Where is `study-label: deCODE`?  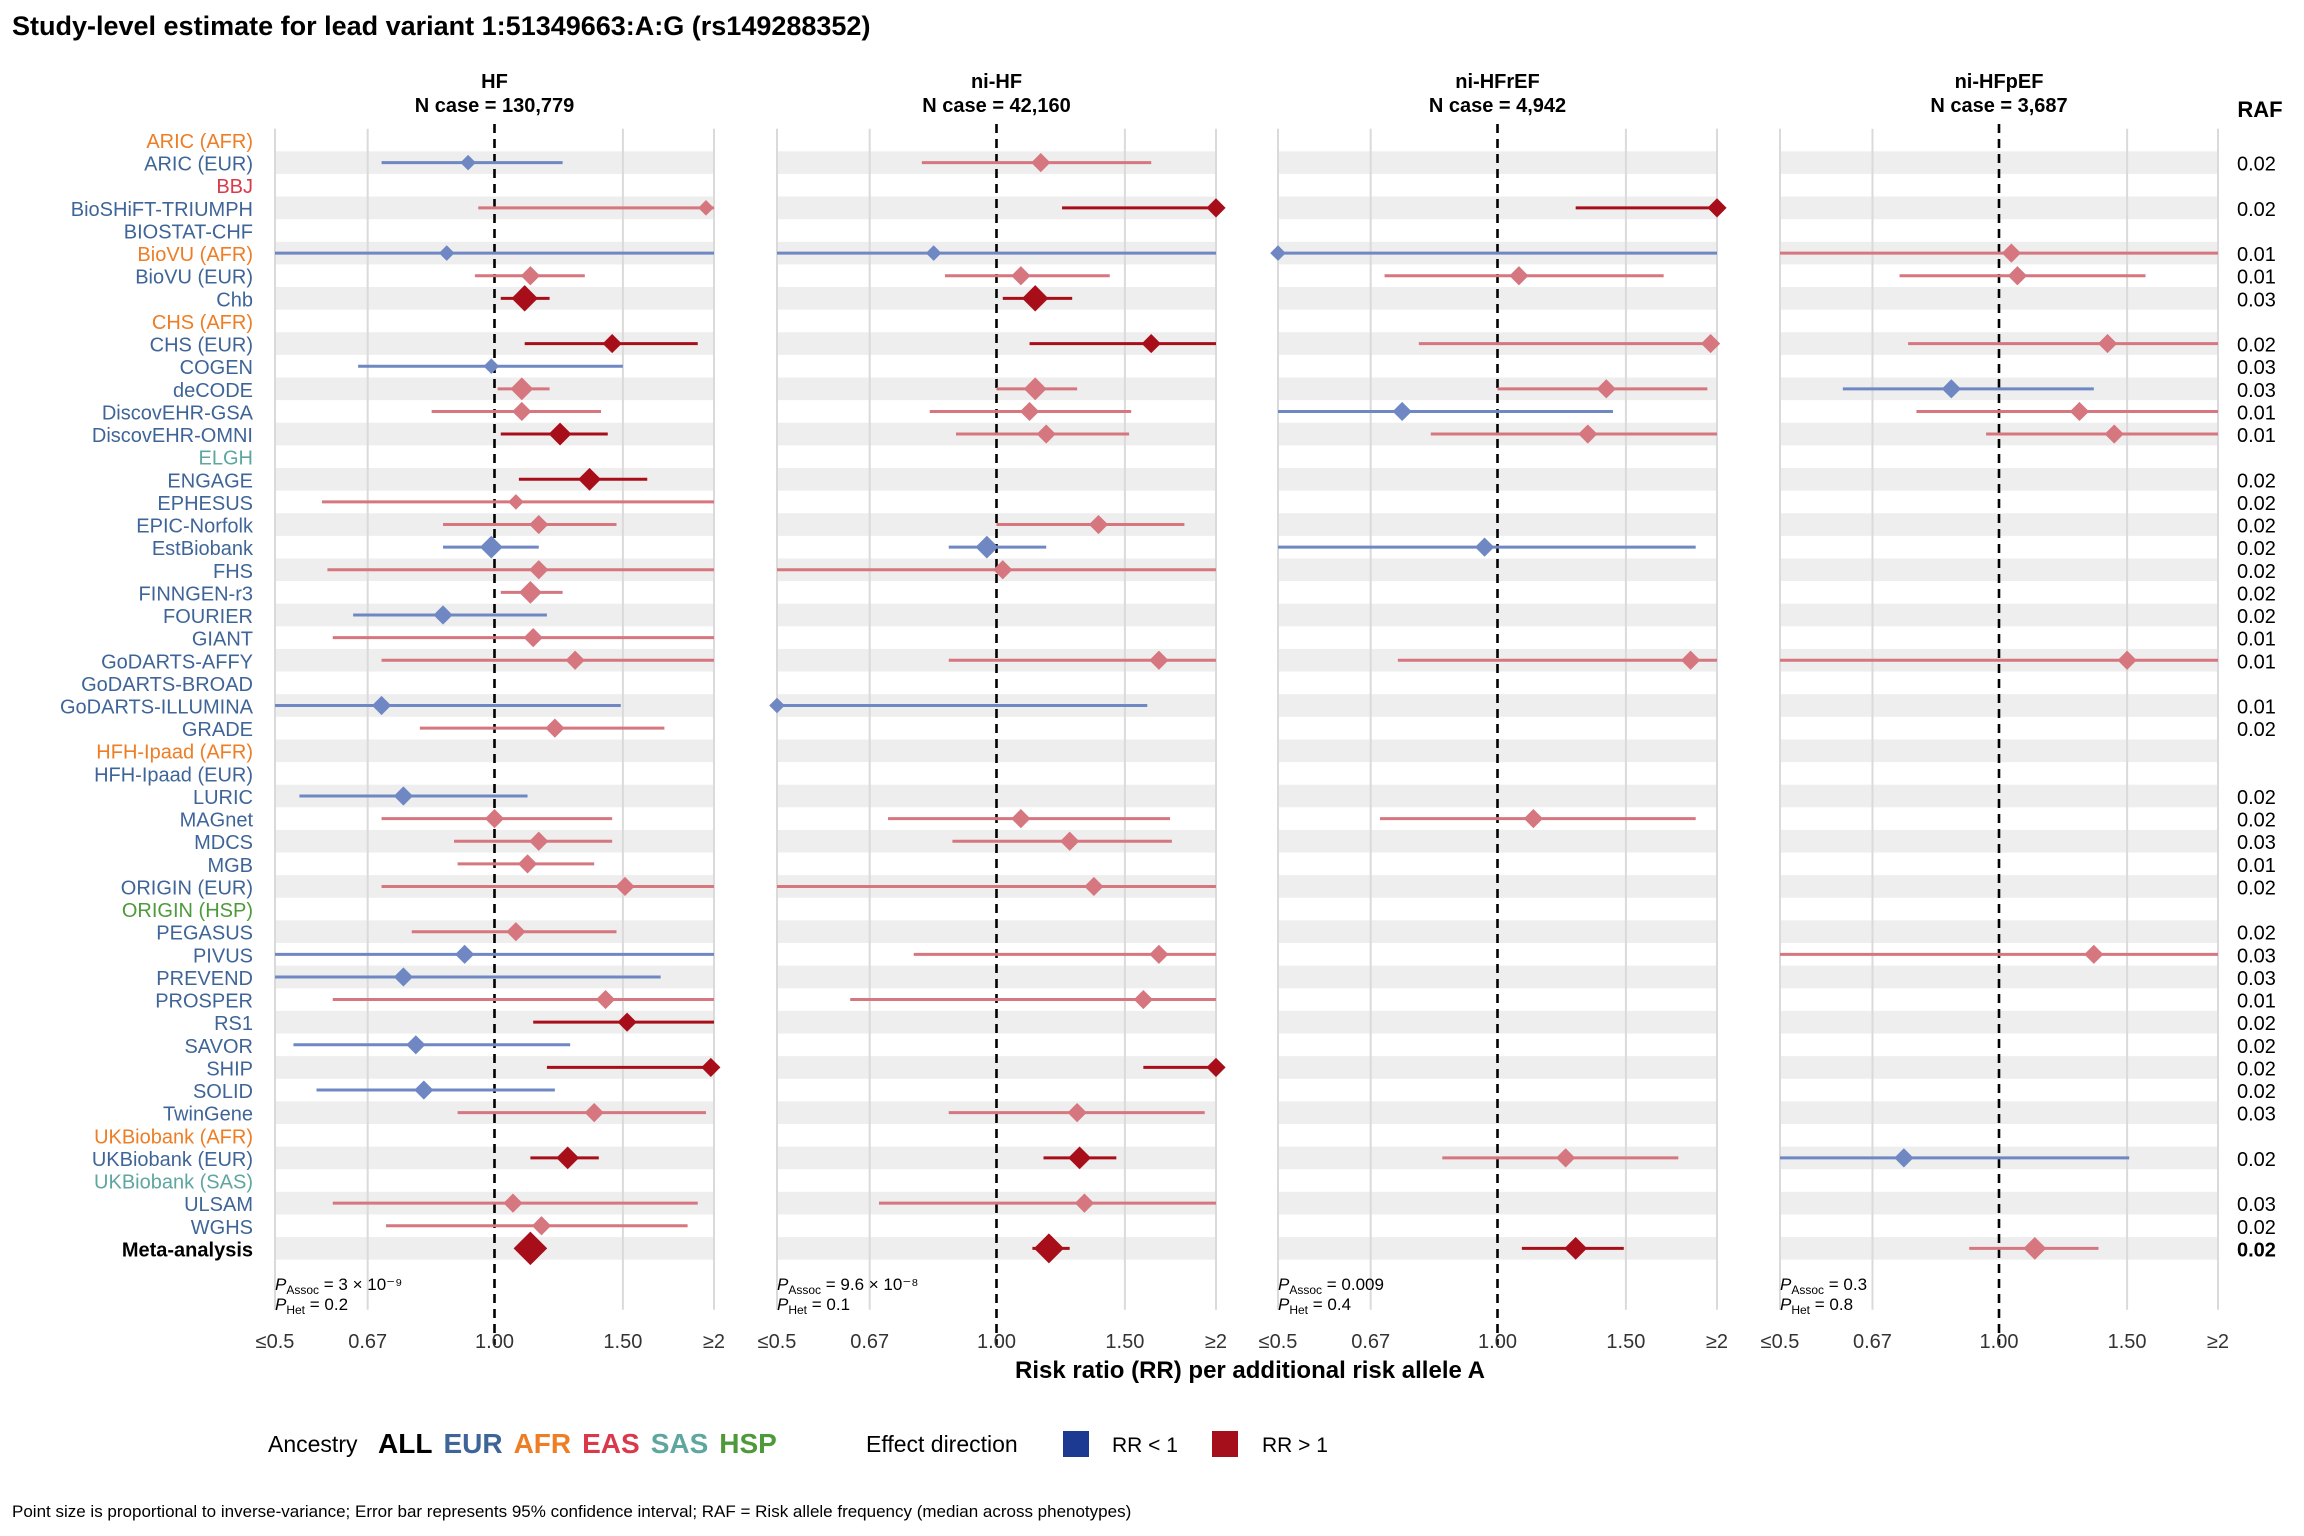
study-label: deCODE is located at coordinates (213, 391).